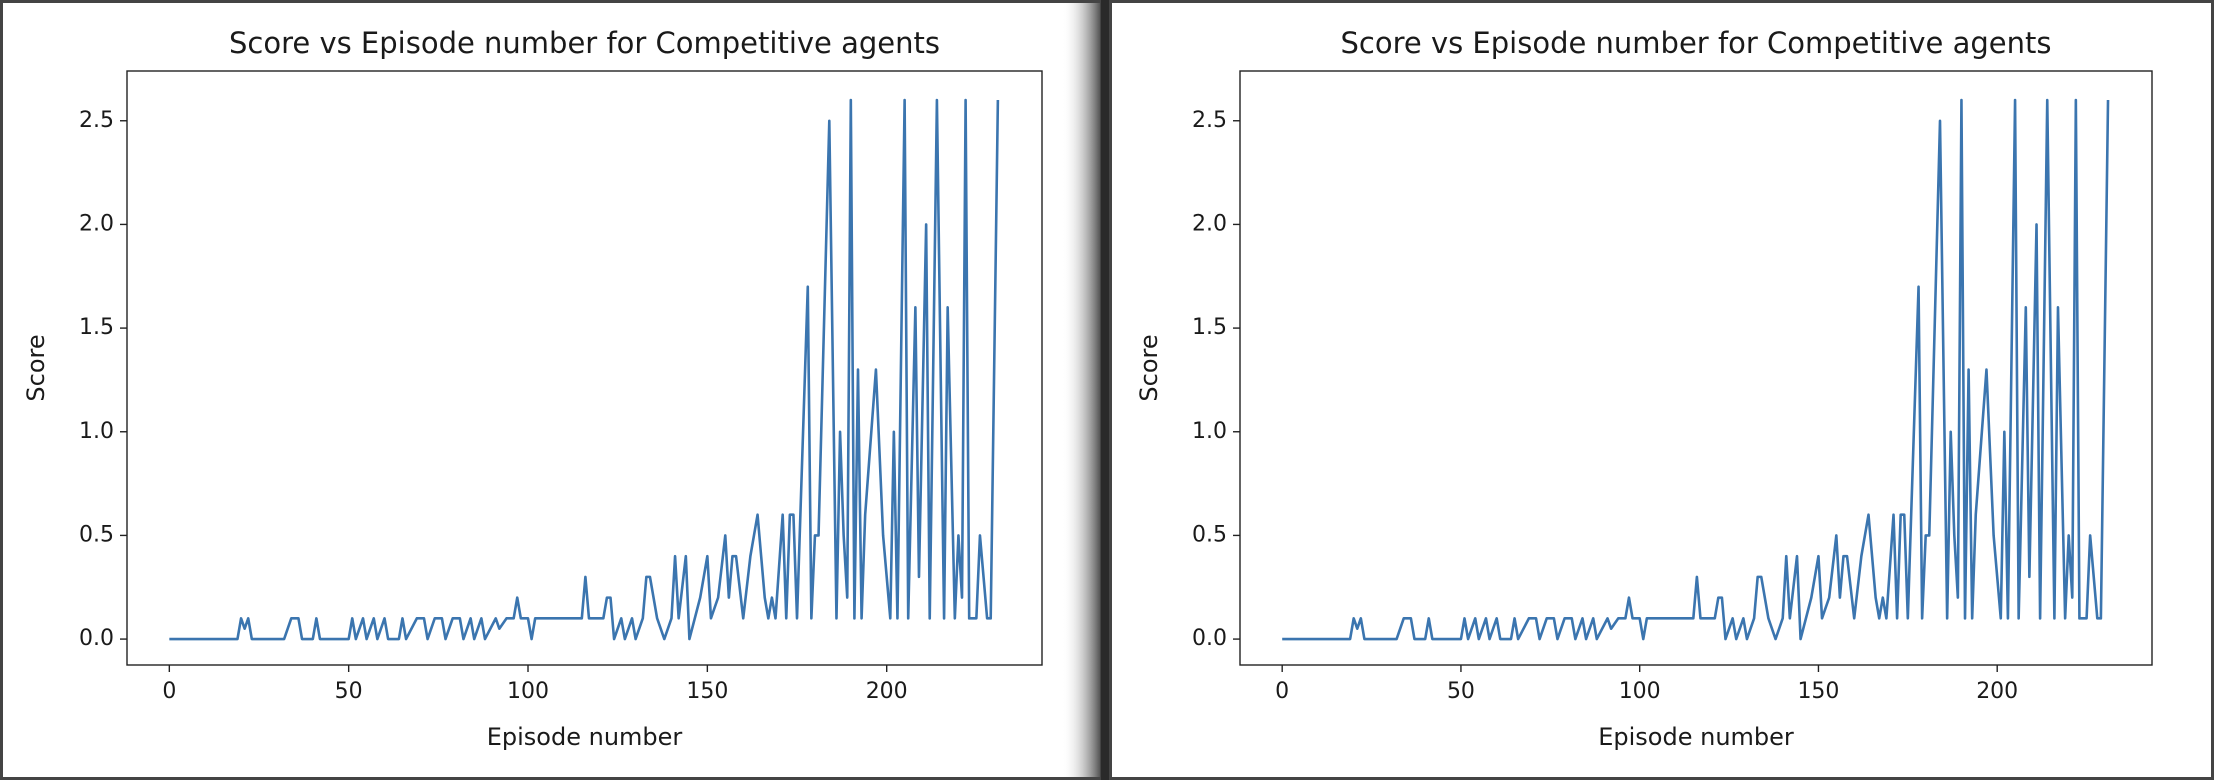 Image resolution: width=2214 pixels, height=780 pixels. I want to click on panel-shadow, so click(1081, 390).